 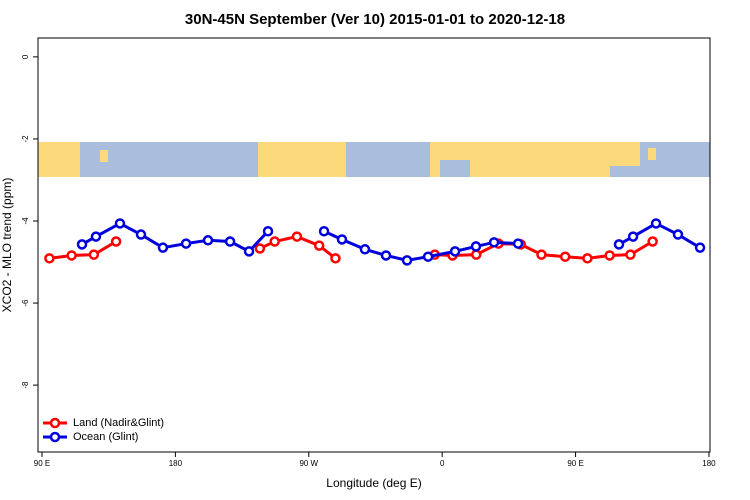 I want to click on y-tick-label: -4, so click(x=25, y=221).